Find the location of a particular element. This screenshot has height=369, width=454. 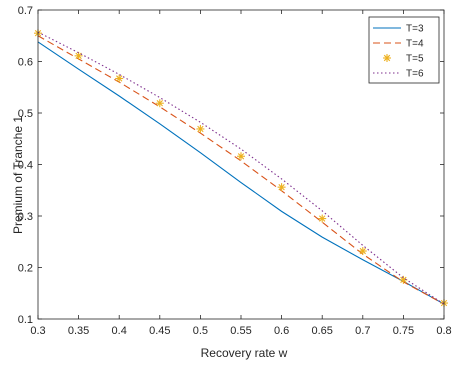

y-axis-label: Premium of Tranche 1 is located at coordinates (18, 175).